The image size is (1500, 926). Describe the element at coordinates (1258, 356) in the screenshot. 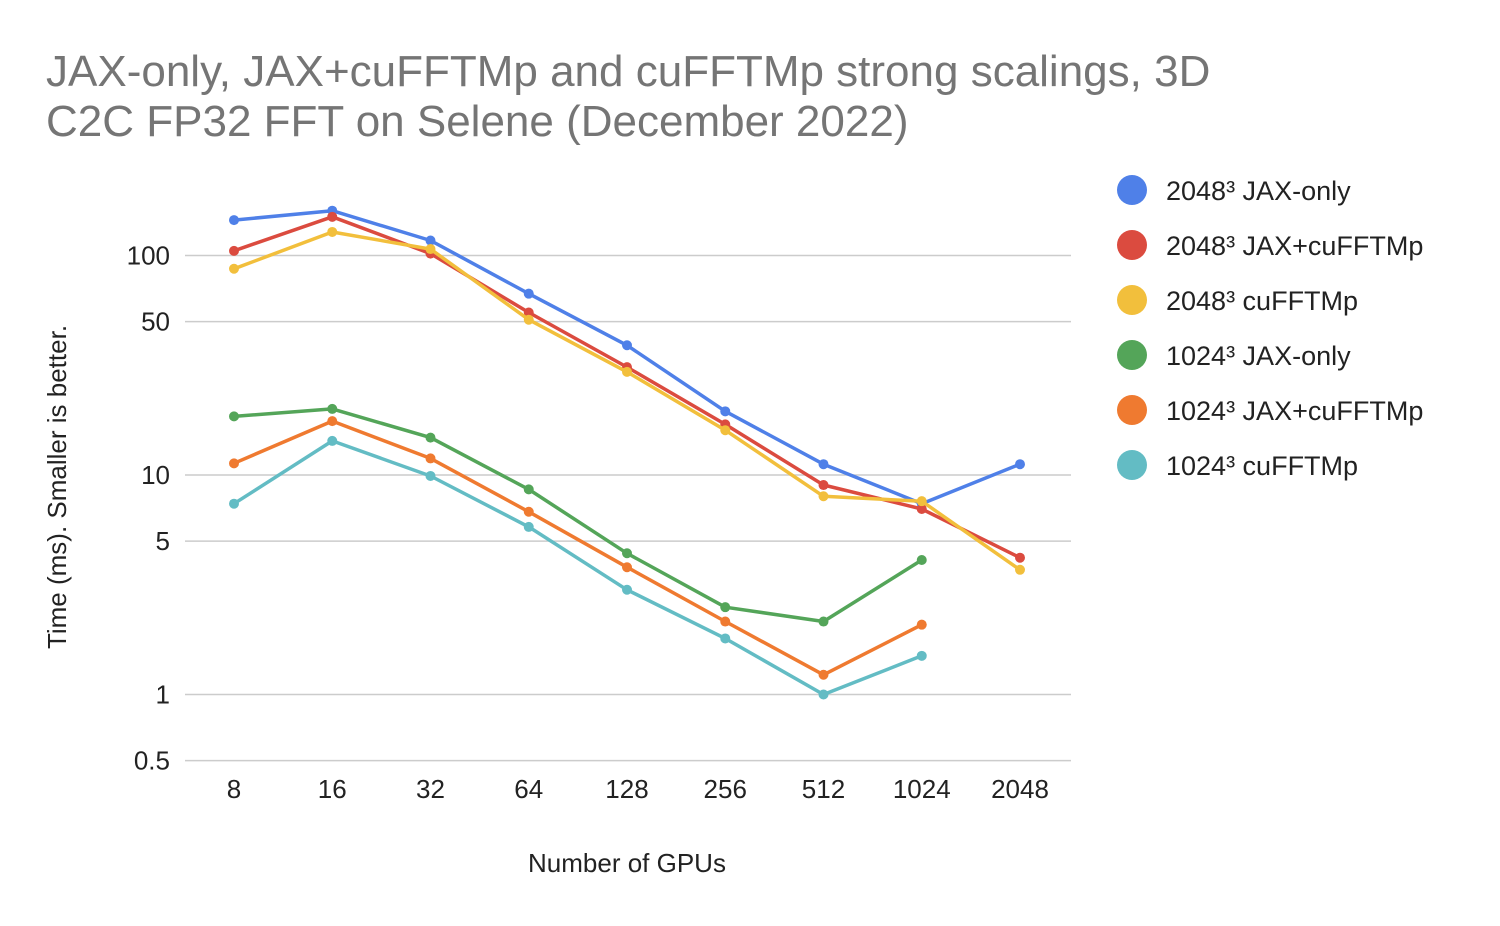

I see `legend-label: 1024³ JAX-only` at that location.